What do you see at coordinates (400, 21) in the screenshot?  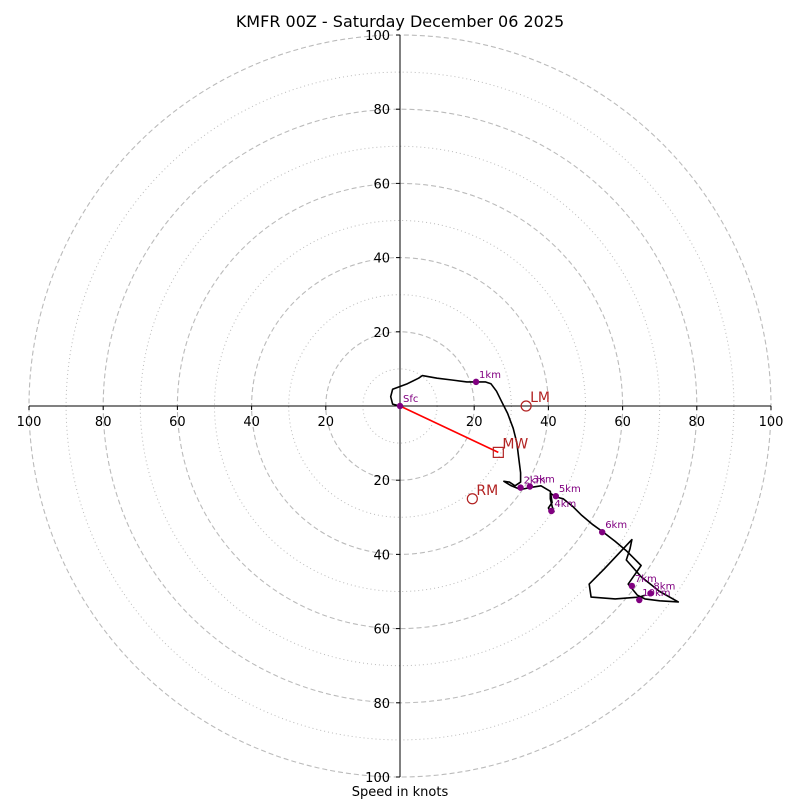 I see `chart-title: KMFR 00Z - Saturday December 06 2025` at bounding box center [400, 21].